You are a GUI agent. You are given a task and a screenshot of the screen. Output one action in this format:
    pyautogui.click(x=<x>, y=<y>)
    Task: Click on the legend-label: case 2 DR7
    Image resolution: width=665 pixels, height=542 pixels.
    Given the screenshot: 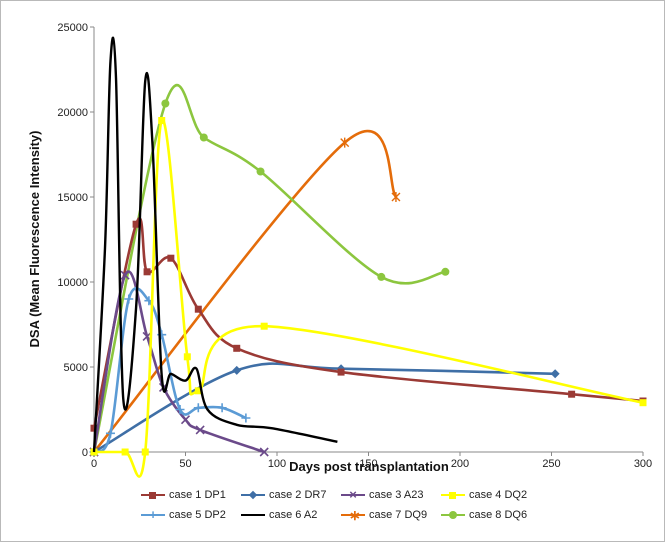 What is the action you would take?
    pyautogui.click(x=298, y=495)
    